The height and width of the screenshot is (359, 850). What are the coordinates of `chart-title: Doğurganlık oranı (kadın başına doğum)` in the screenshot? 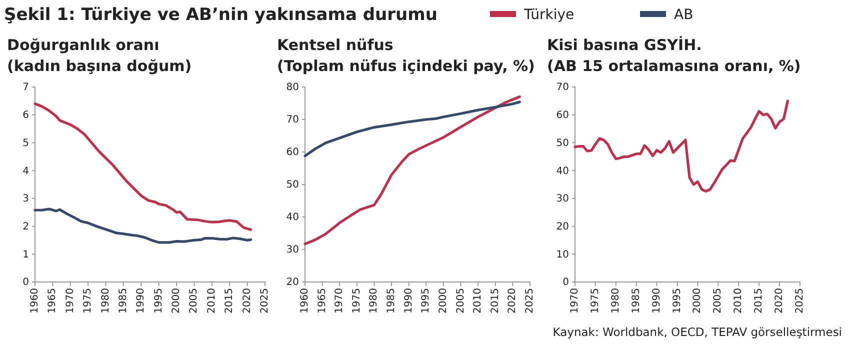 It's located at (99, 55).